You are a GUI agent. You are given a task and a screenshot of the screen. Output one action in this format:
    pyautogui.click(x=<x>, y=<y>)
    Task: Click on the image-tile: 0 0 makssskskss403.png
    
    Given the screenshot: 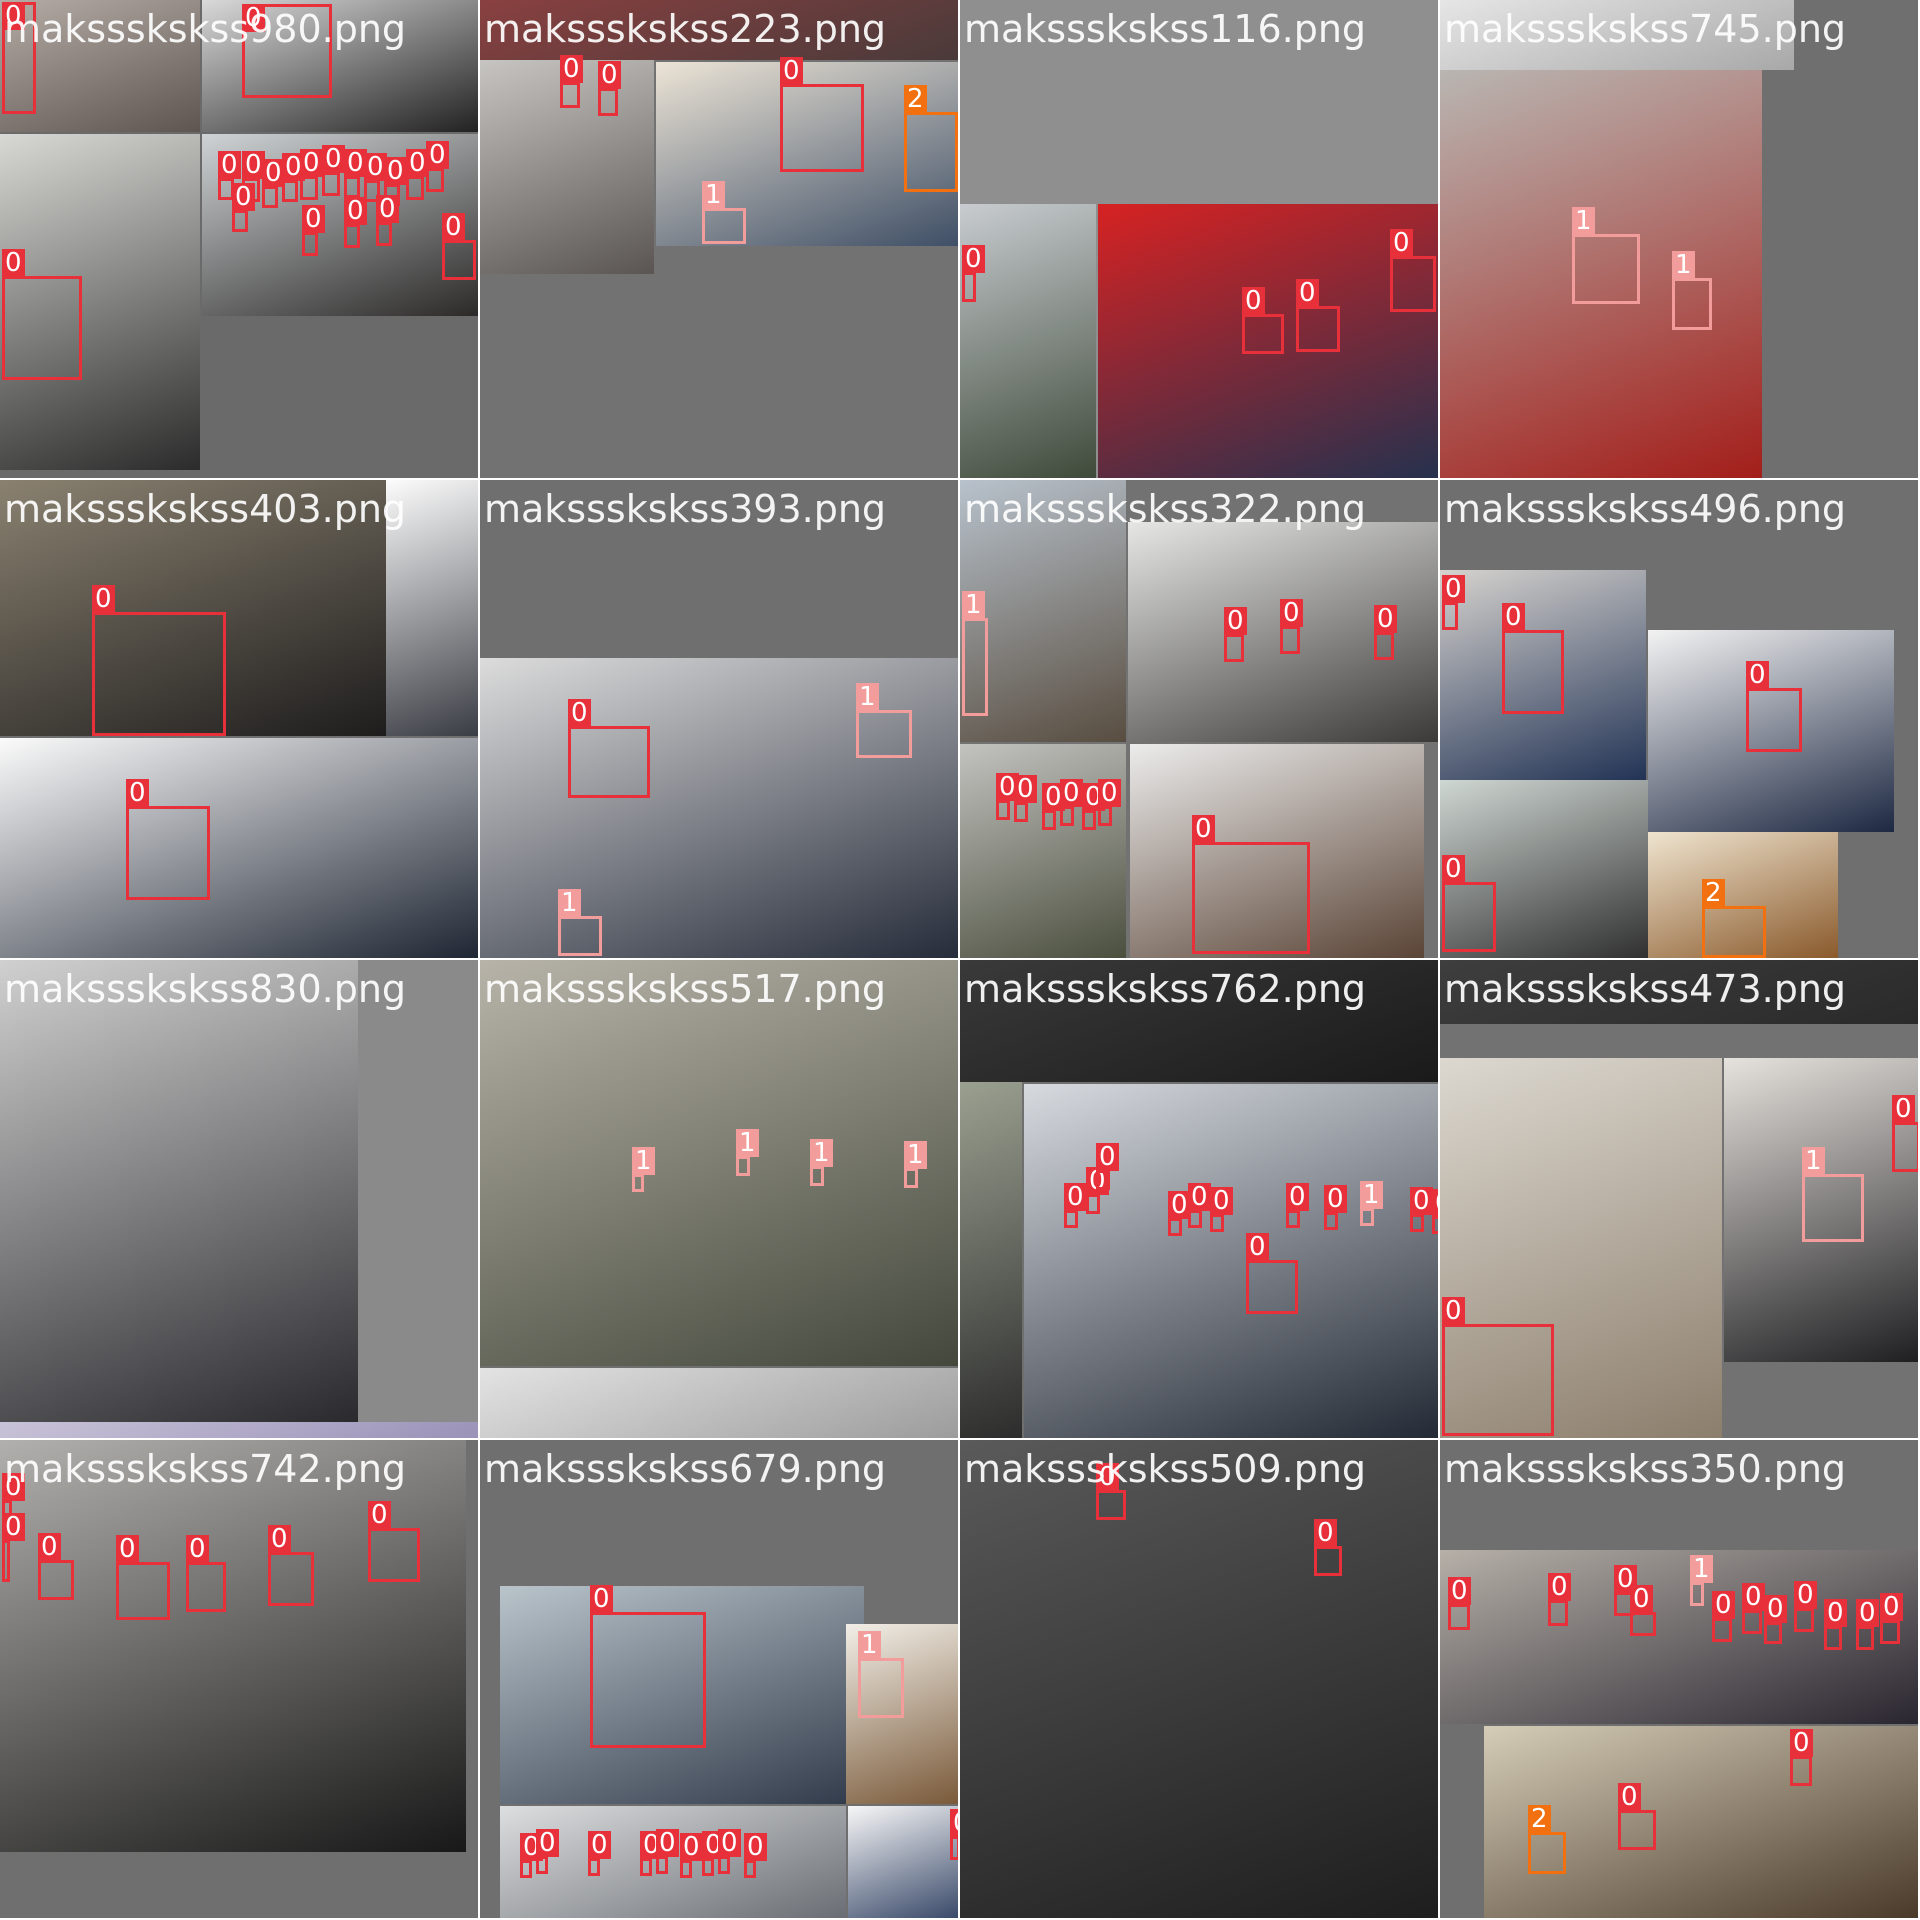 What is the action you would take?
    pyautogui.click(x=239, y=719)
    